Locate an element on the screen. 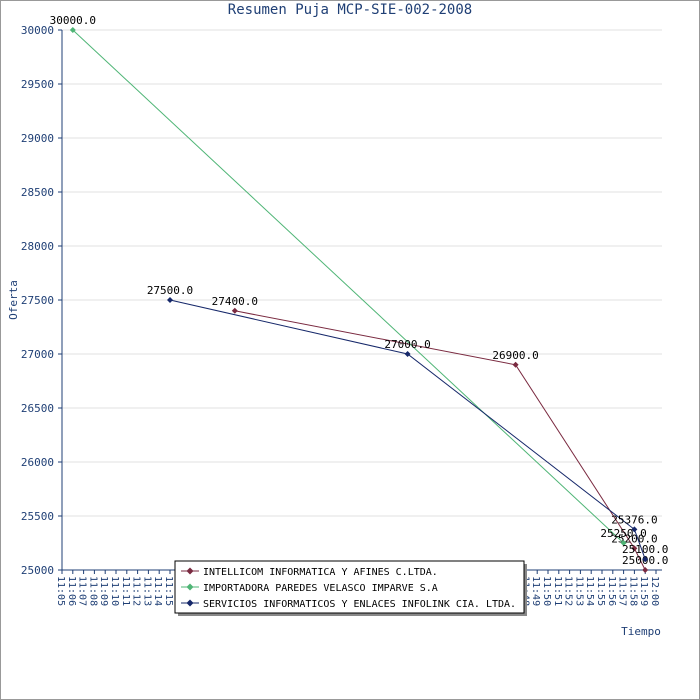 The height and width of the screenshot is (700, 700). x-tick-label: 11:13 is located at coordinates (146, 591).